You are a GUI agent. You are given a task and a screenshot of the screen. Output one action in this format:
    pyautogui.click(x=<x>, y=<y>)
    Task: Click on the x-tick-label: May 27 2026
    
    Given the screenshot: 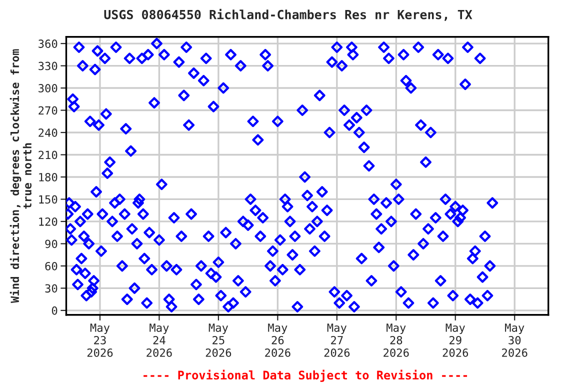 What is the action you would take?
    pyautogui.click(x=337, y=340)
    